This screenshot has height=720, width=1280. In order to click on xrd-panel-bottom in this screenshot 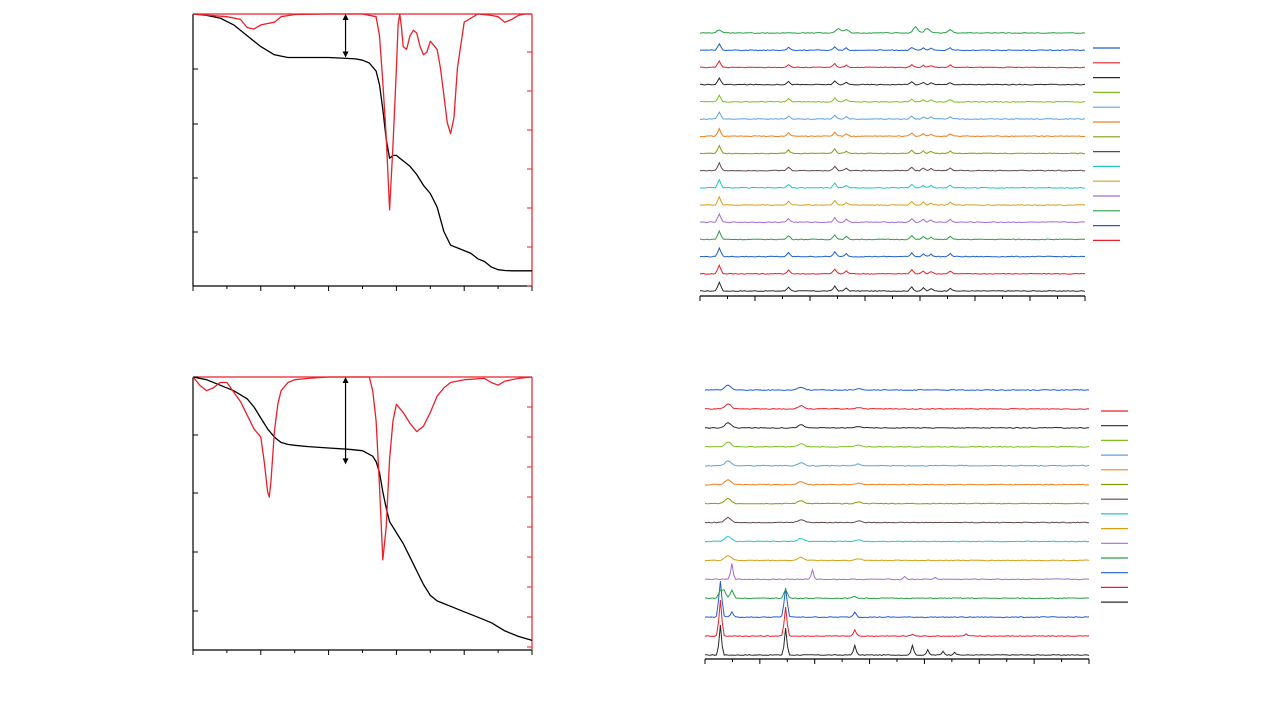, I will do `click(916, 524)`.